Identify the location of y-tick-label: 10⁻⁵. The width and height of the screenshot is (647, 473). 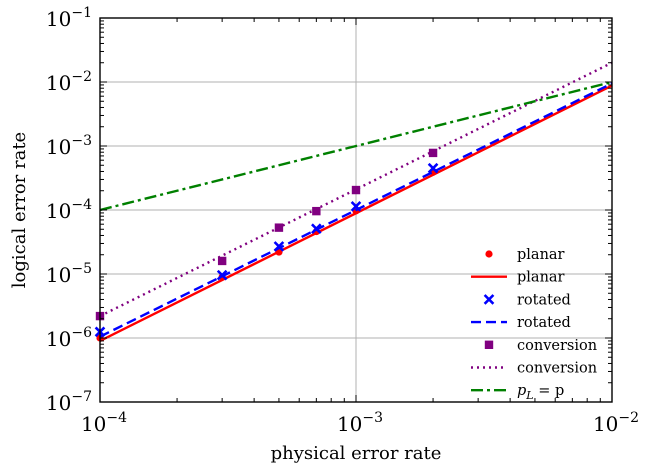
(69, 274).